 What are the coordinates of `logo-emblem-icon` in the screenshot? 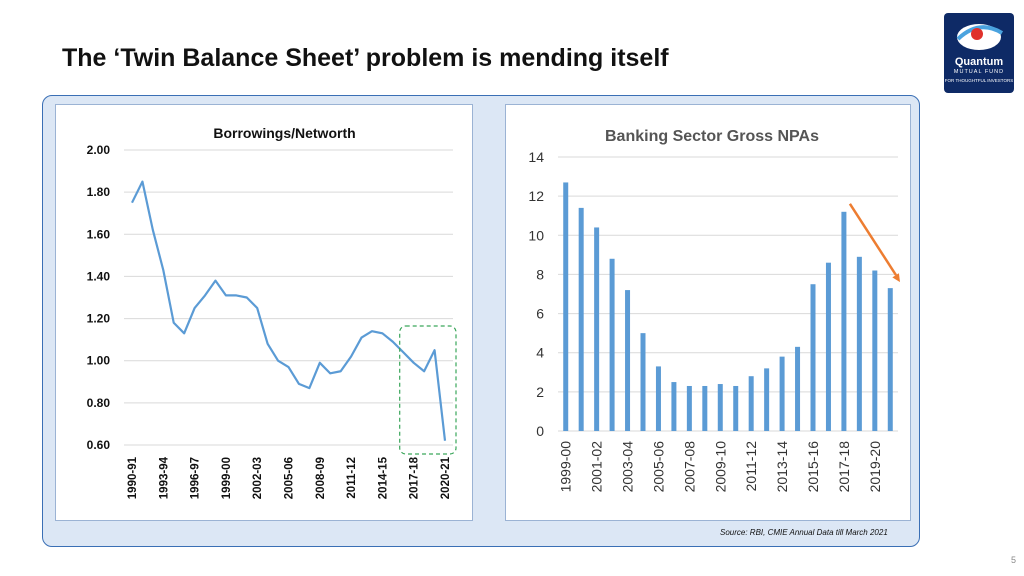 It's located at (980, 37).